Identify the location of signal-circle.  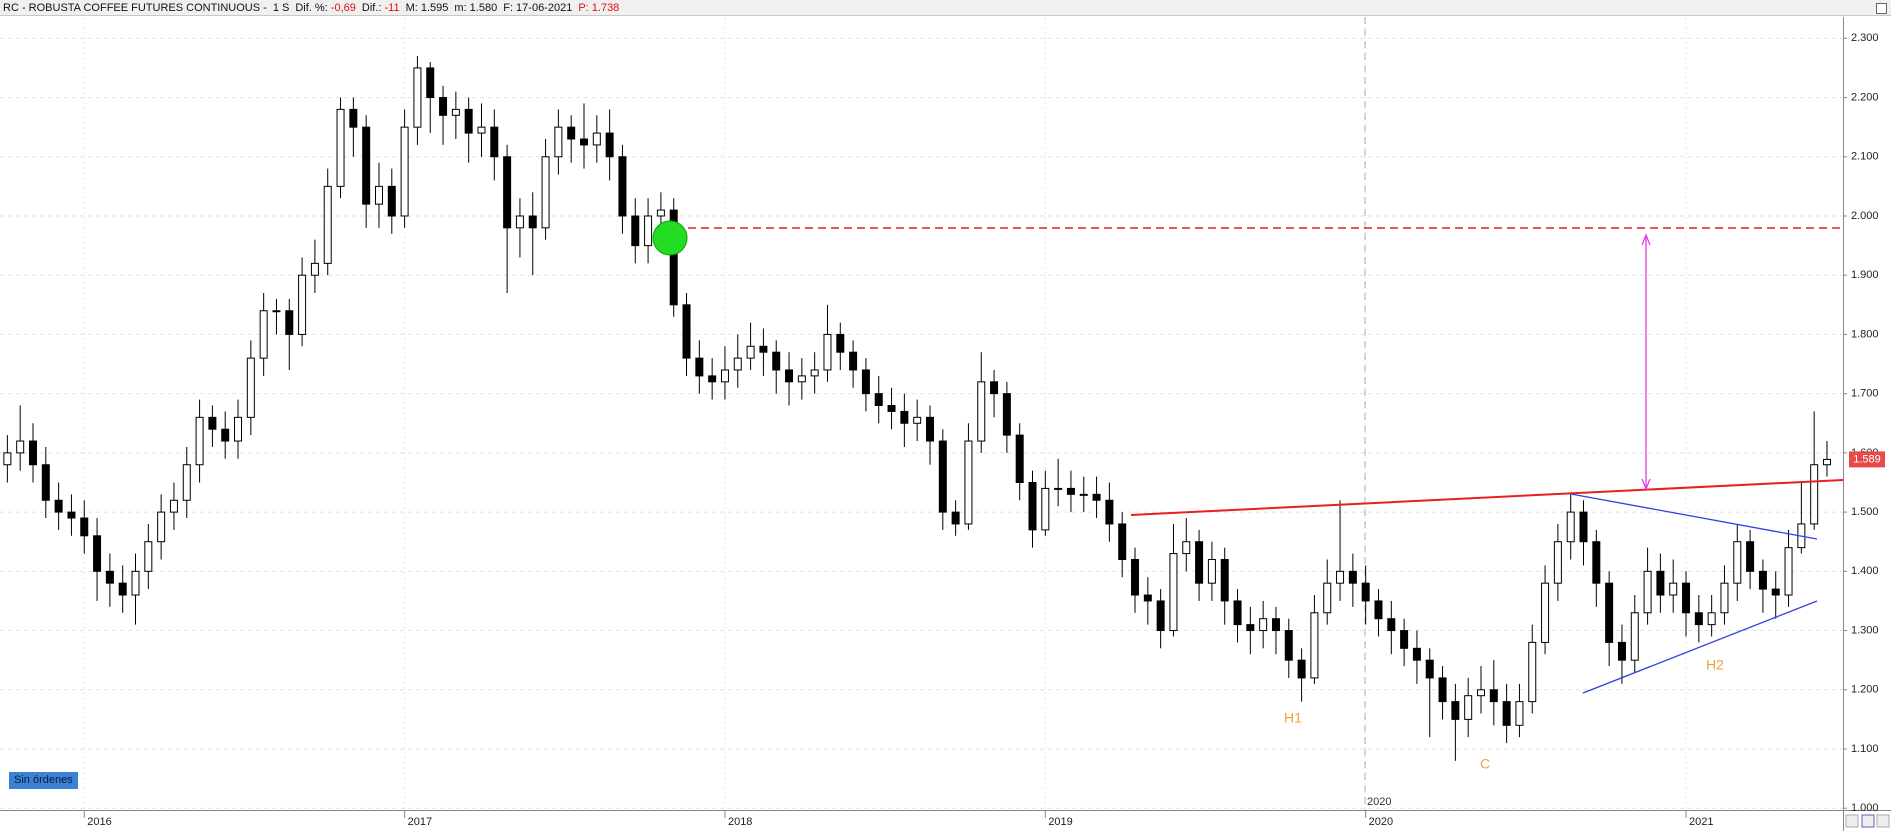
(670, 238).